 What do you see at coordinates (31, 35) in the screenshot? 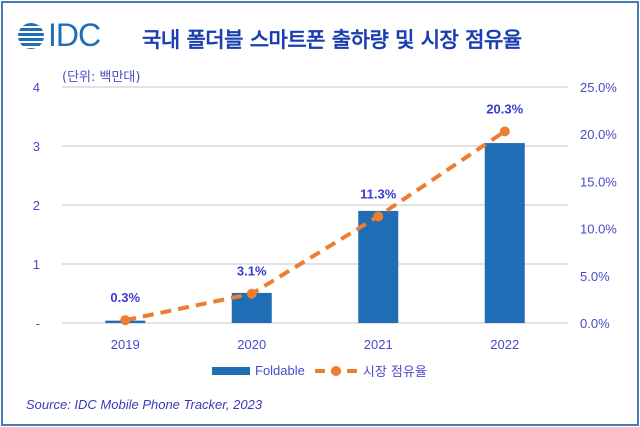
I see `globe-icon` at bounding box center [31, 35].